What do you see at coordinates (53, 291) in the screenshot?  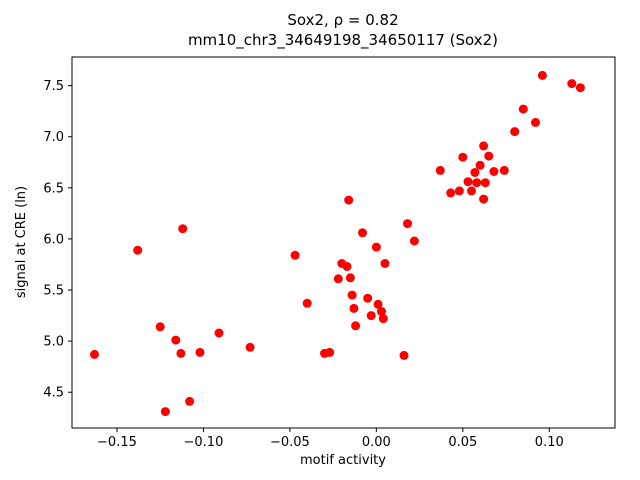 I see `y-tick-label: 5.5` at bounding box center [53, 291].